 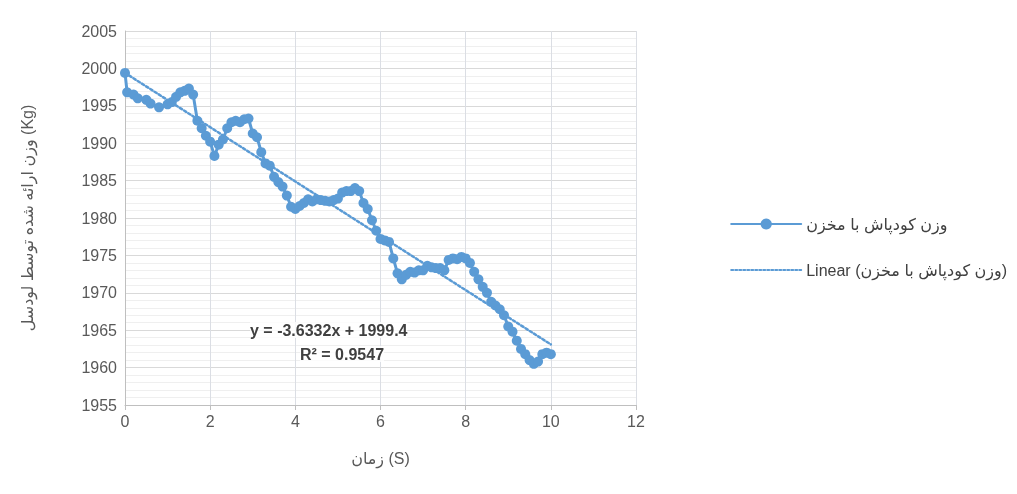 What do you see at coordinates (295, 421) in the screenshot?
I see `x-tick-label: 4` at bounding box center [295, 421].